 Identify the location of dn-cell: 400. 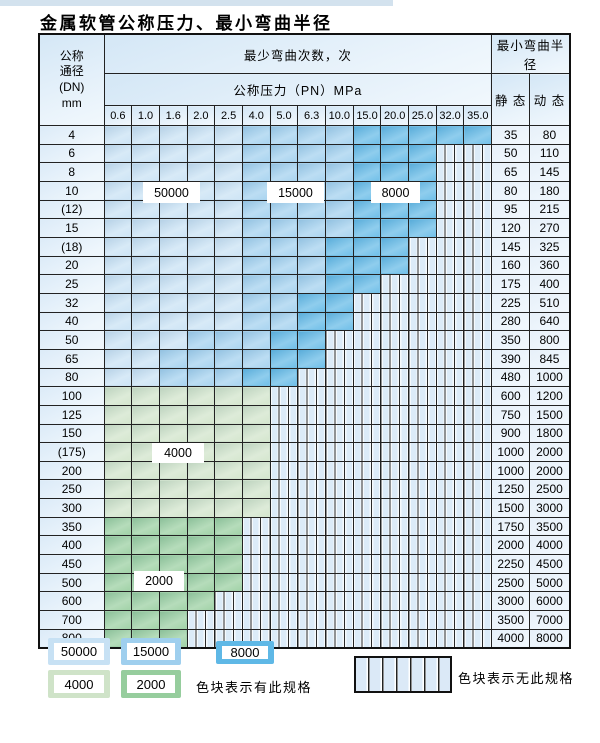
(71, 545).